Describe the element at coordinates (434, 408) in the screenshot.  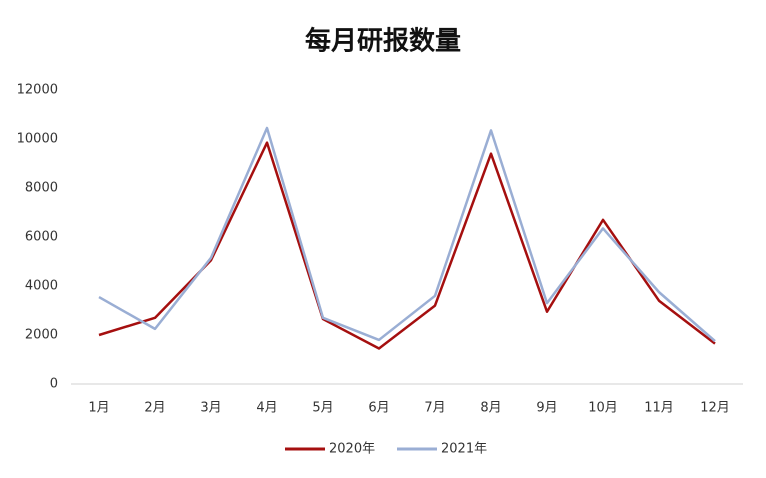
I see `x-tick-label: 7月` at that location.